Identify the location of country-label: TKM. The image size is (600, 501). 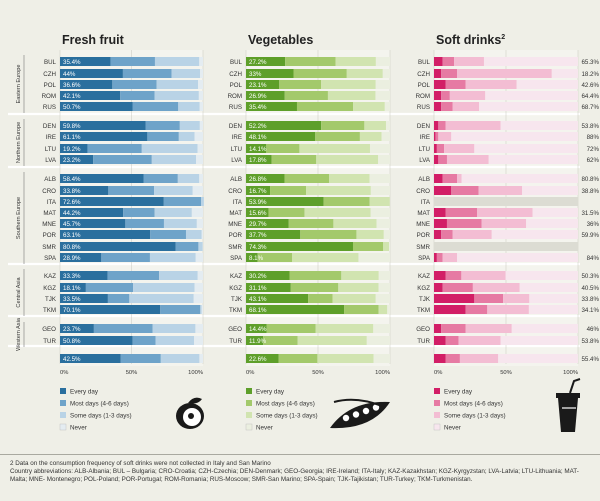
(49, 310).